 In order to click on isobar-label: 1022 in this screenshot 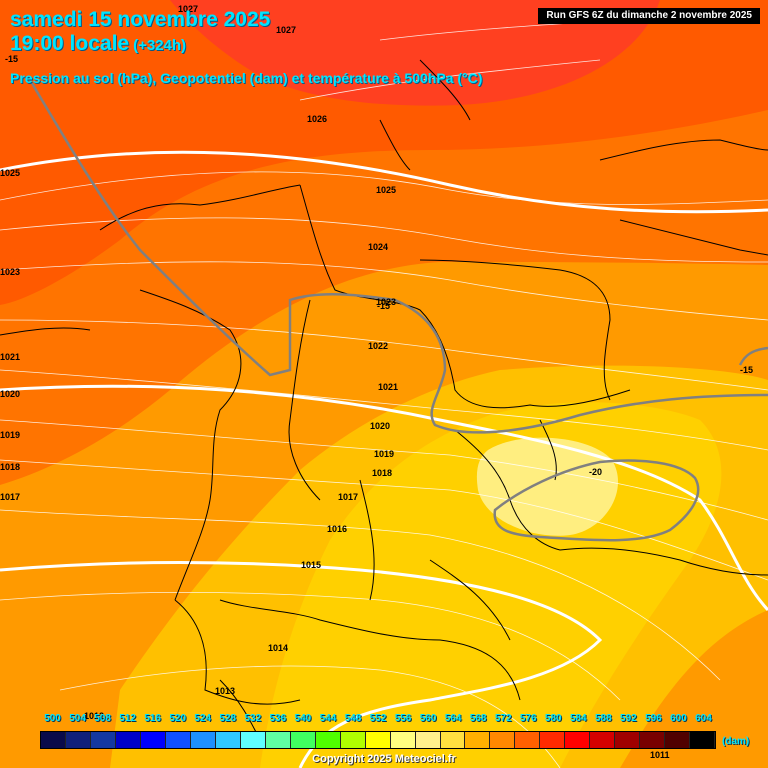, I will do `click(378, 346)`.